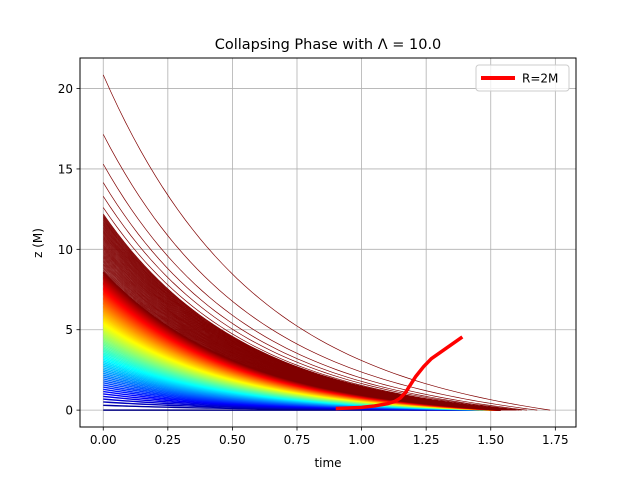 The width and height of the screenshot is (640, 480). Describe the element at coordinates (65, 250) in the screenshot. I see `y-tick-label: 10` at that location.